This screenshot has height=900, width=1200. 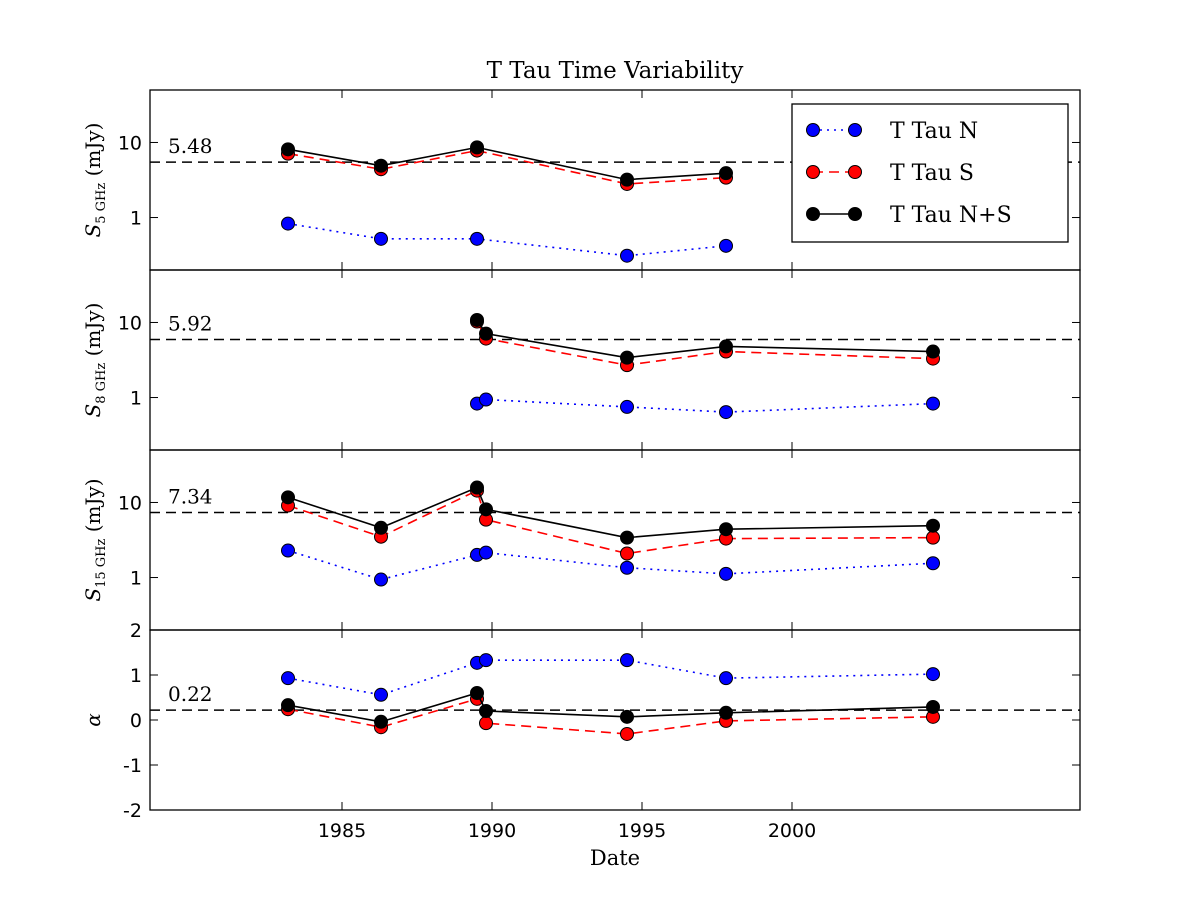 I want to click on y-axis-label: S15 GHz (mJy), so click(x=95, y=539).